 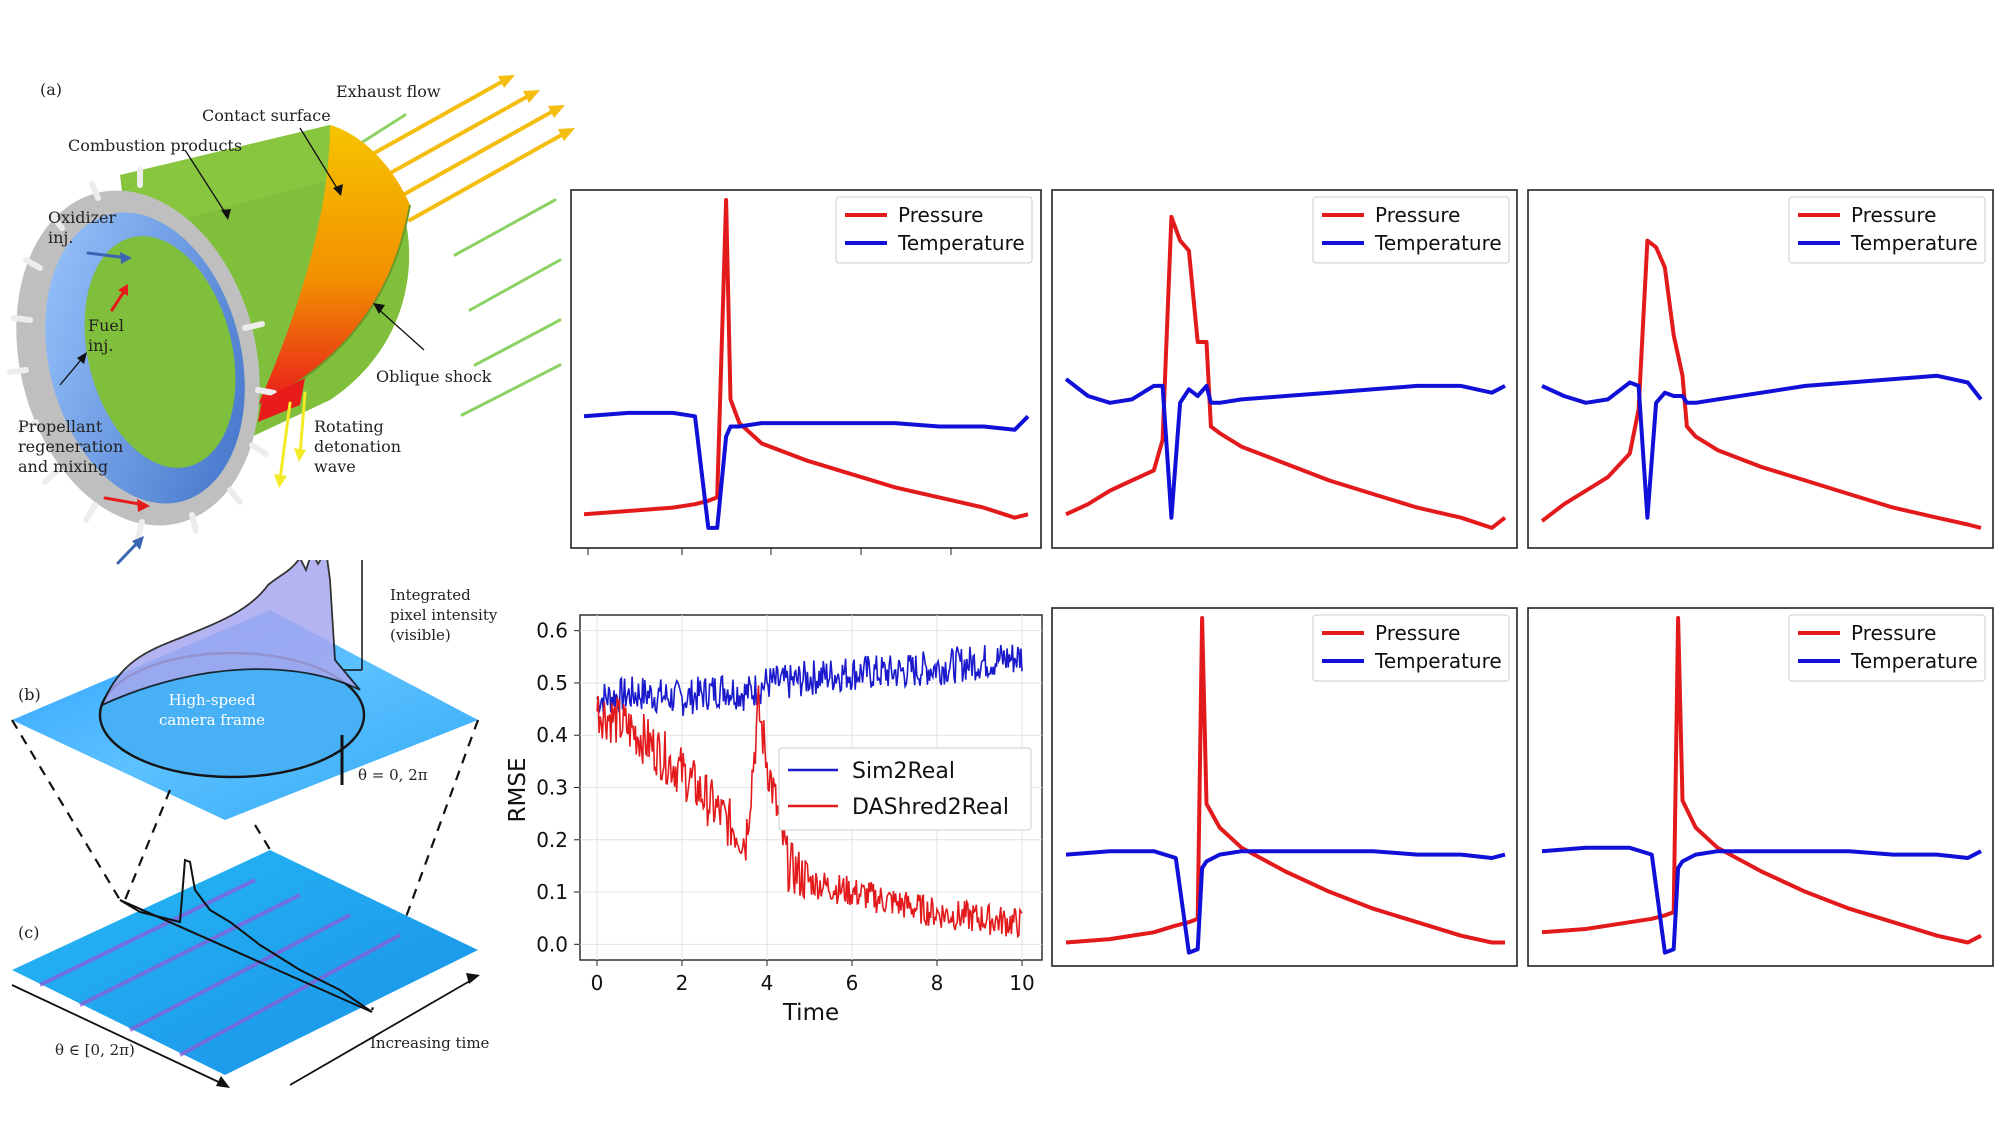 I want to click on label-pixel-intensity: pixel intensity, so click(x=444, y=615).